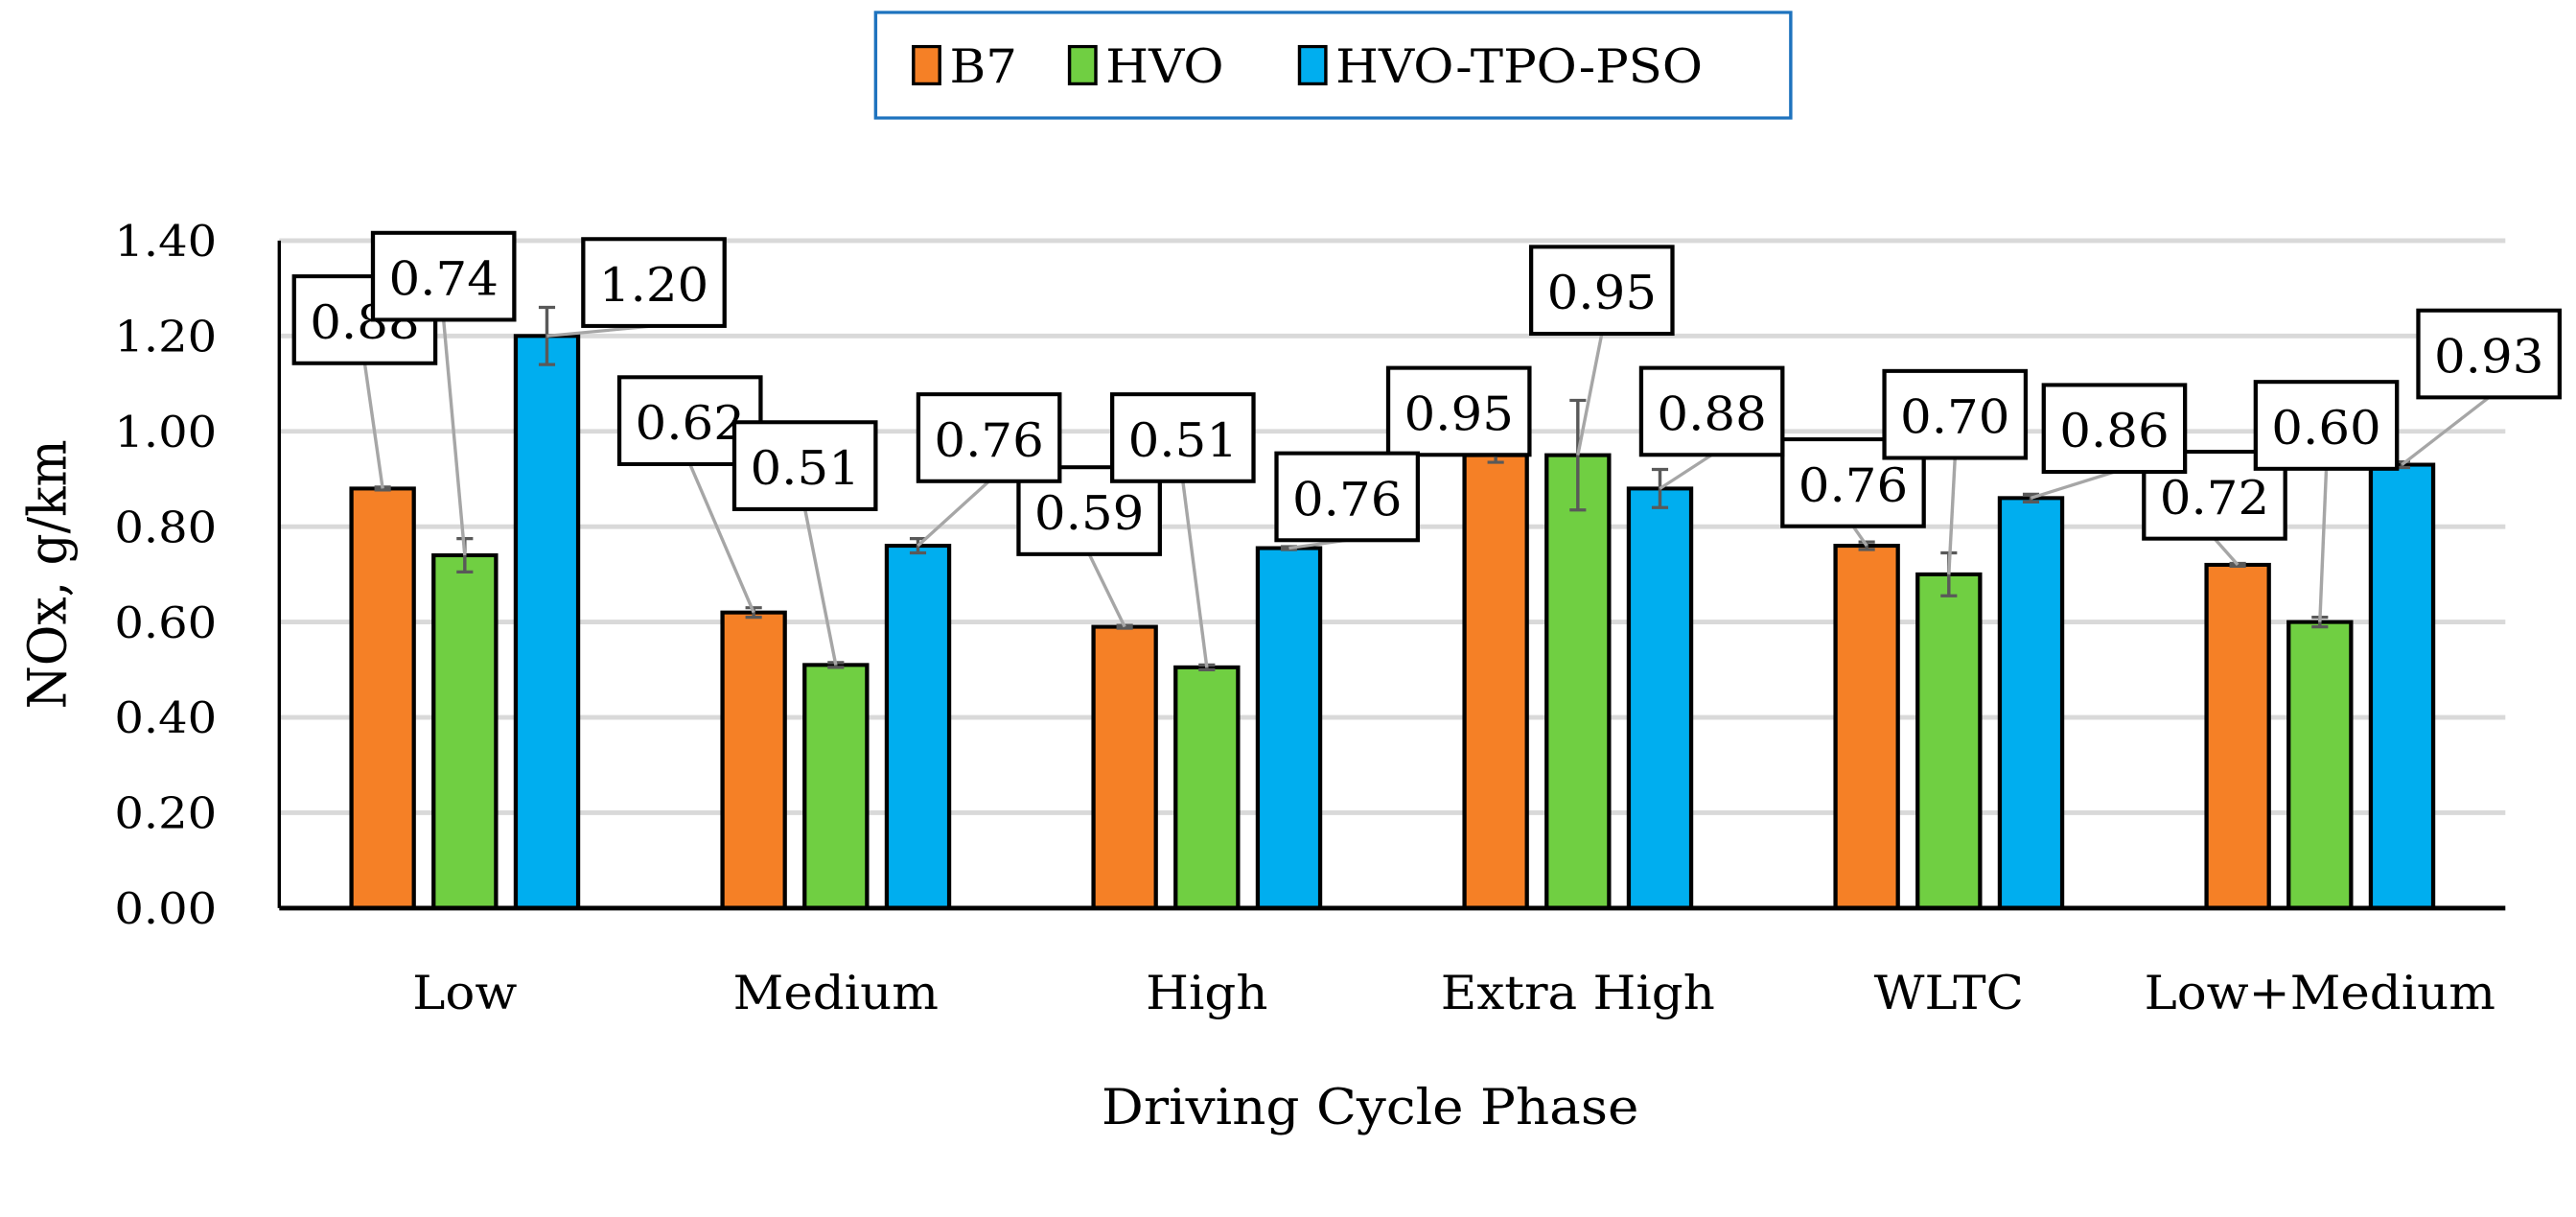  What do you see at coordinates (166, 718) in the screenshot?
I see `y-tick-label: 0.40` at bounding box center [166, 718].